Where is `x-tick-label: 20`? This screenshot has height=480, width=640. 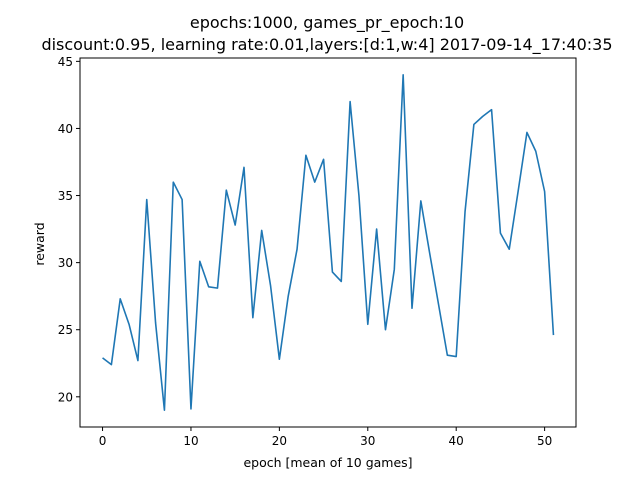
x-tick-label: 20 is located at coordinates (279, 441).